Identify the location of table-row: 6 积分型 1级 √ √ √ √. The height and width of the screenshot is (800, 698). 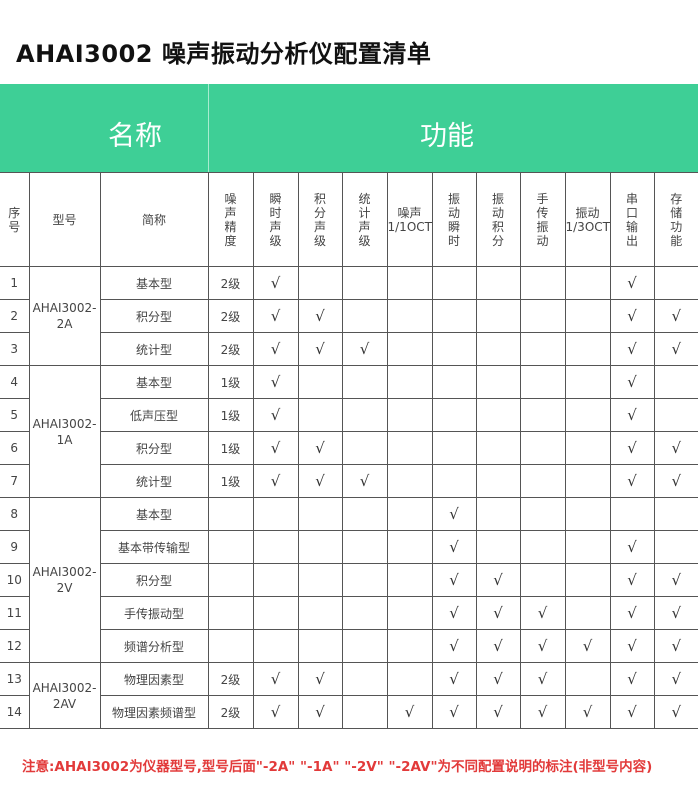
(349, 448).